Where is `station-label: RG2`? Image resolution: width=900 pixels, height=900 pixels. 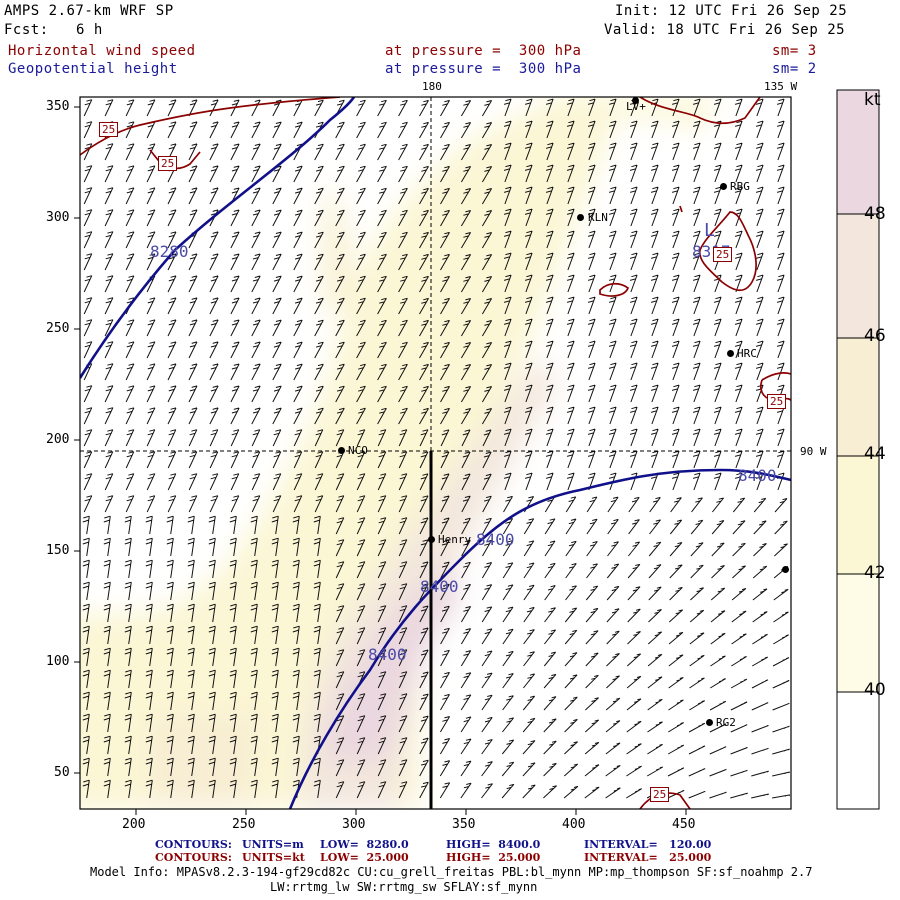 station-label: RG2 is located at coordinates (726, 722).